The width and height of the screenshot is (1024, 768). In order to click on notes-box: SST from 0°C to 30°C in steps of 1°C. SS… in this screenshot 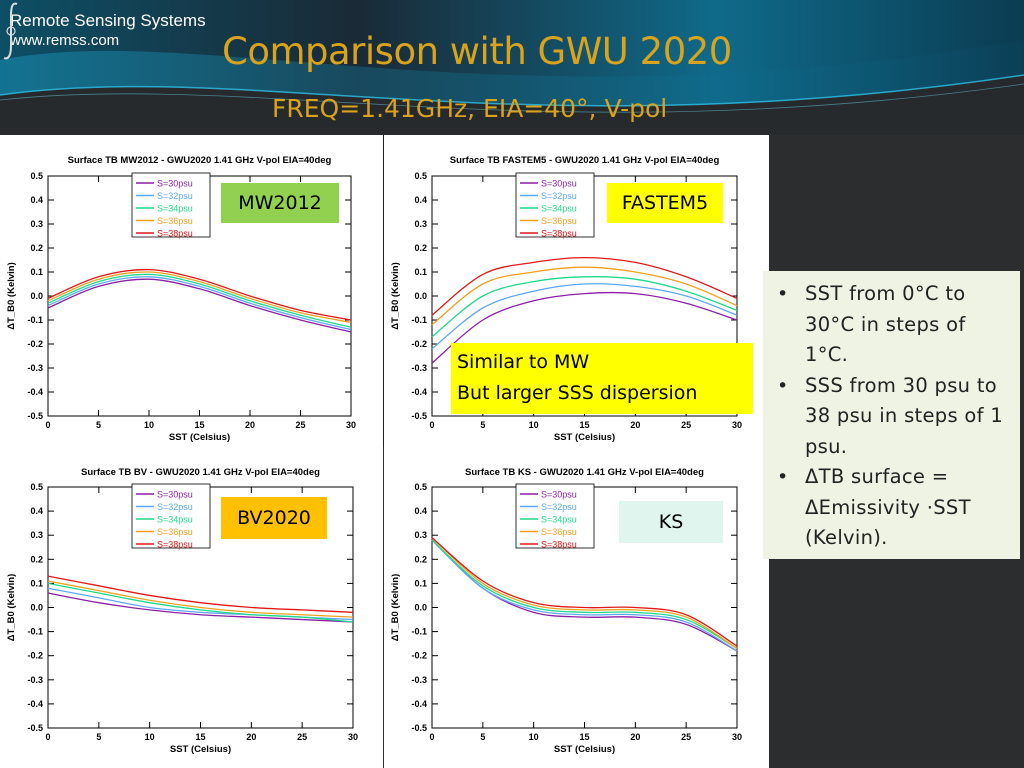, I will do `click(891, 415)`.